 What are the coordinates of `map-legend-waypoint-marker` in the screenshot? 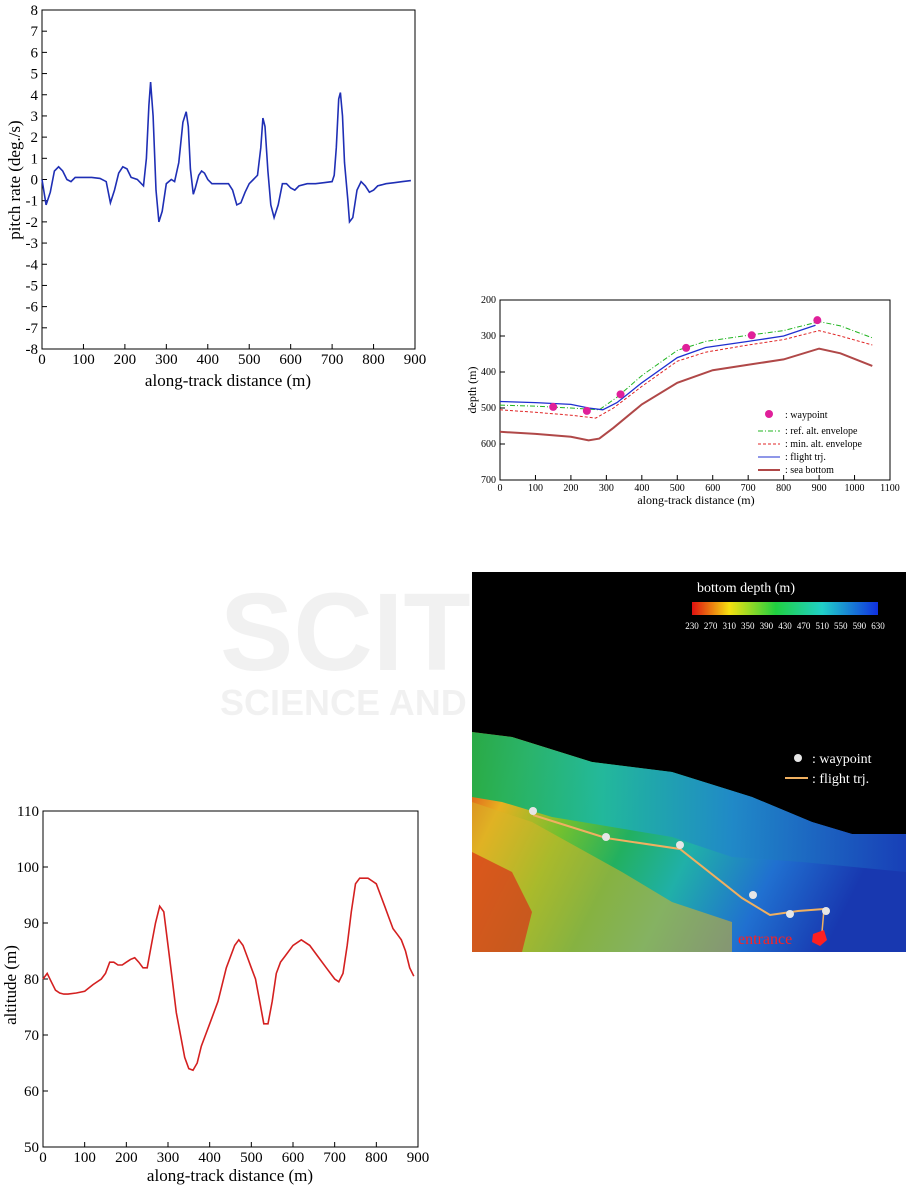 It's located at (798, 758).